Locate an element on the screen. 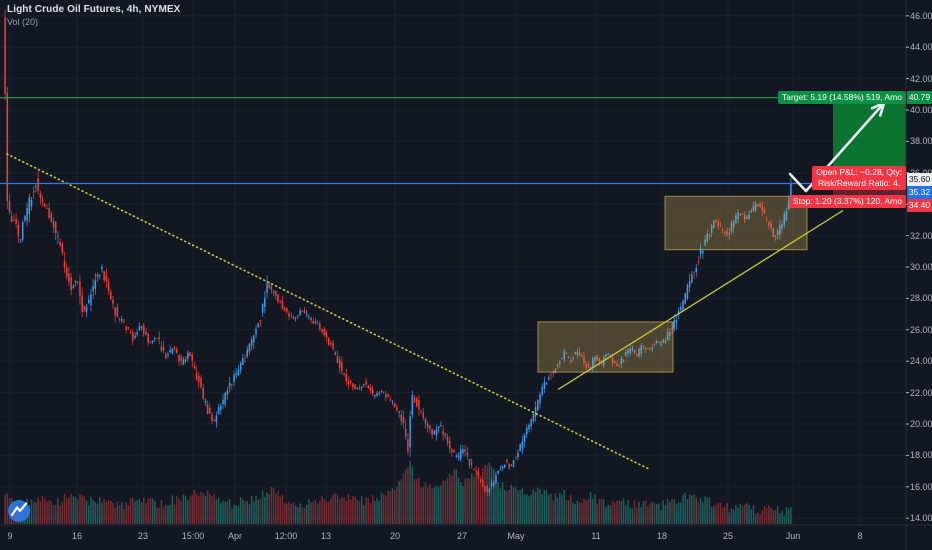  time-tick-label: 18 is located at coordinates (662, 536).